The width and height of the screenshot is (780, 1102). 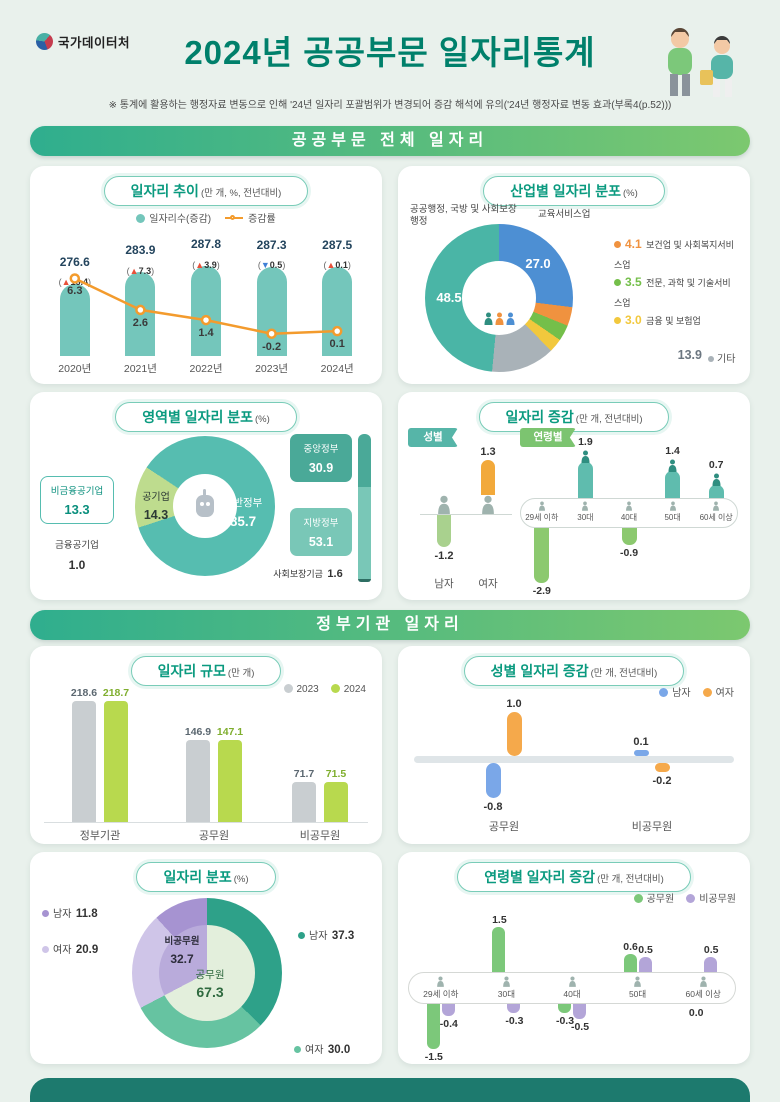 I want to click on robot-illustration, so click(x=205, y=503).